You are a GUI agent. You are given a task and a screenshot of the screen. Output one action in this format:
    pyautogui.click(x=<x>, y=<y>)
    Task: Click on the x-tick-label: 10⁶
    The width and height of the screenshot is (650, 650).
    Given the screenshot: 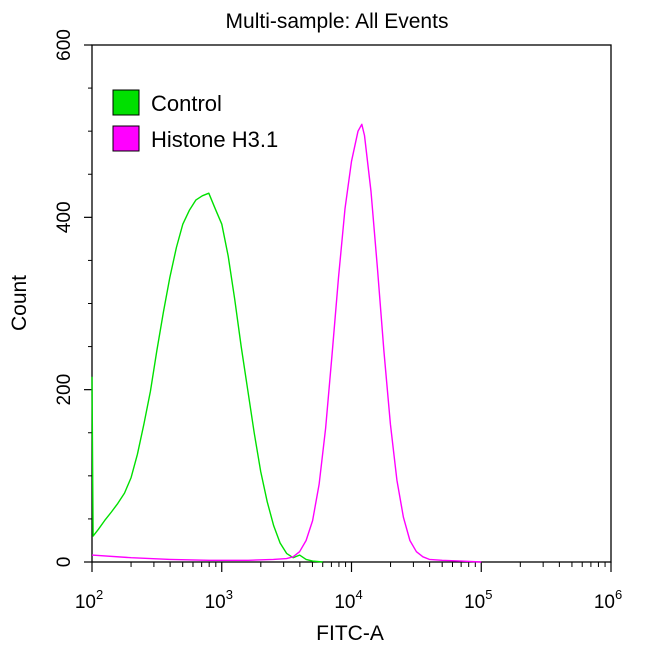 What is the action you would take?
    pyautogui.click(x=608, y=600)
    